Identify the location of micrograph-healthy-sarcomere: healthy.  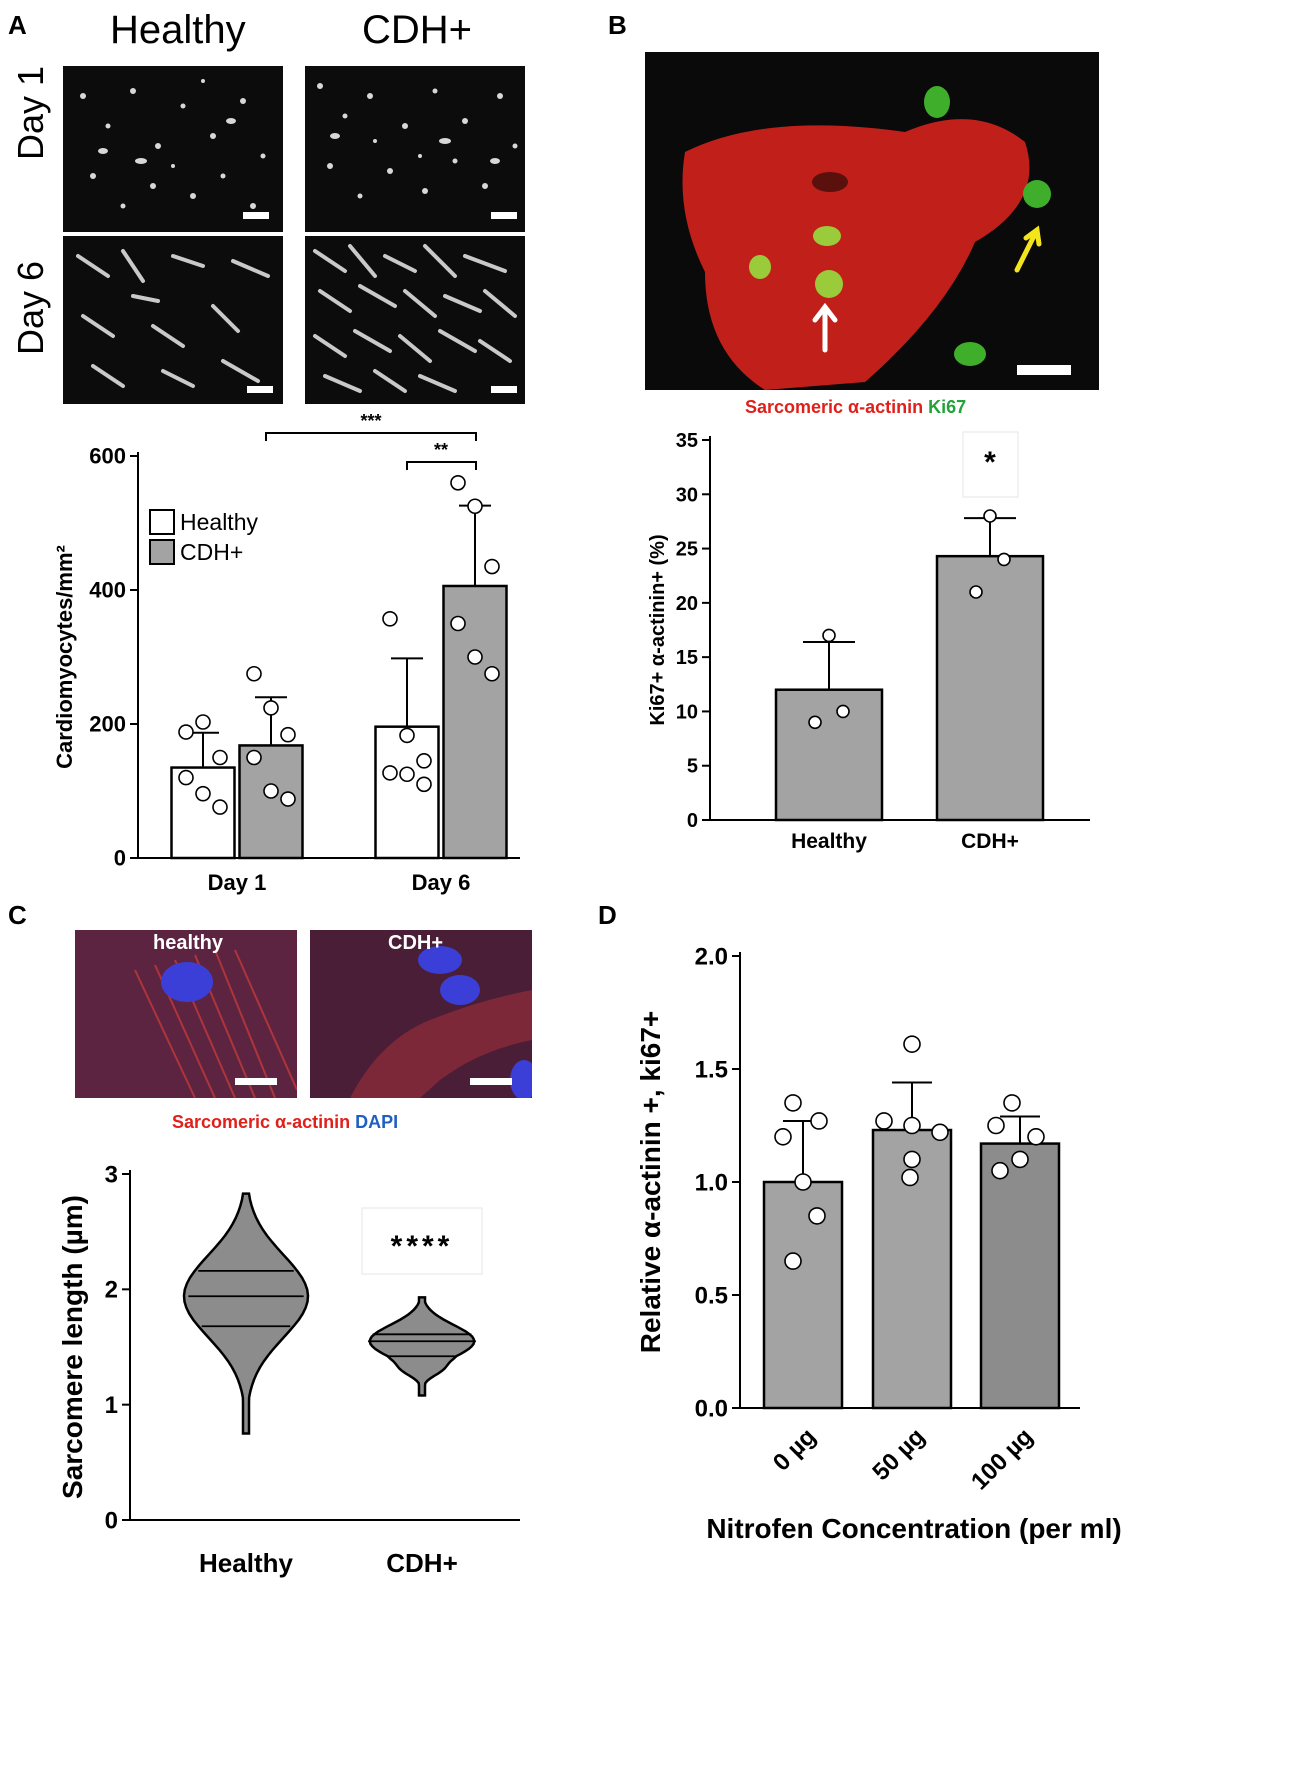
(186, 1014).